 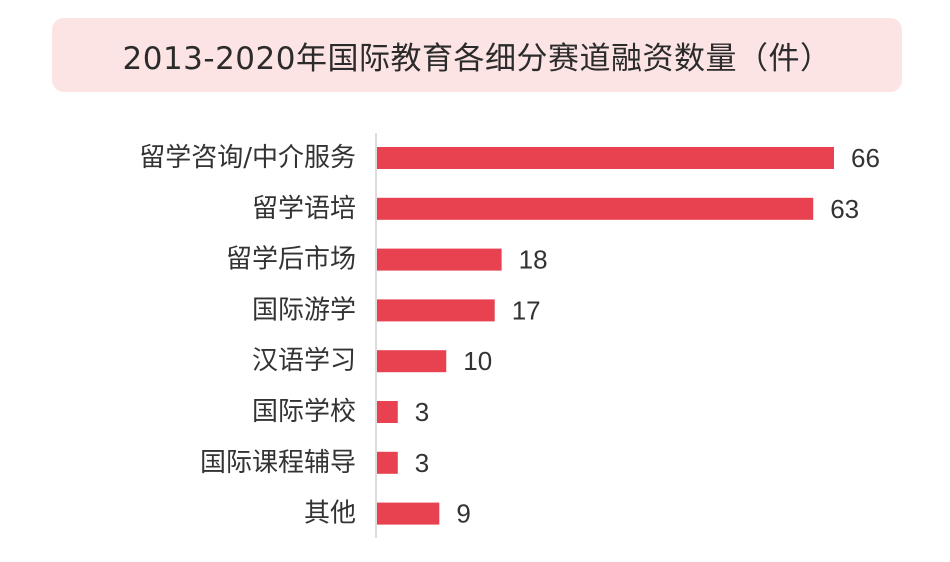 I want to click on value-label: 18, so click(x=533, y=260).